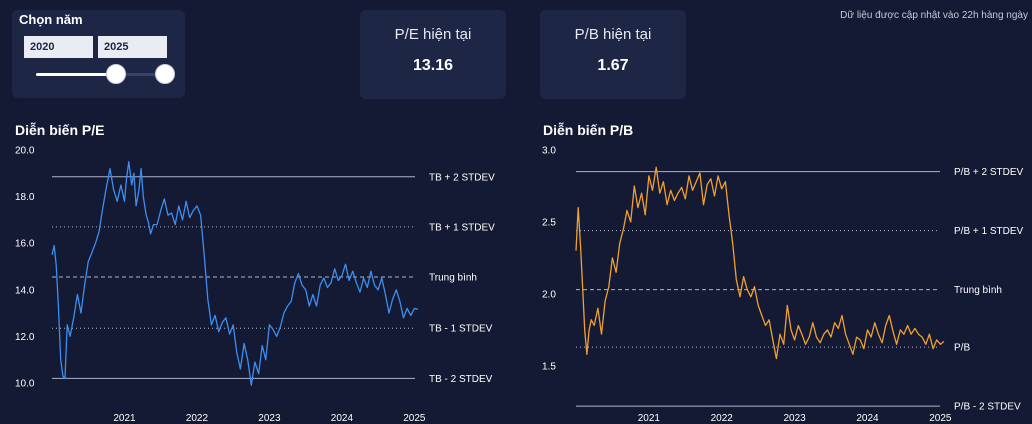  I want to click on y-tick-label: 16.0, so click(25, 244).